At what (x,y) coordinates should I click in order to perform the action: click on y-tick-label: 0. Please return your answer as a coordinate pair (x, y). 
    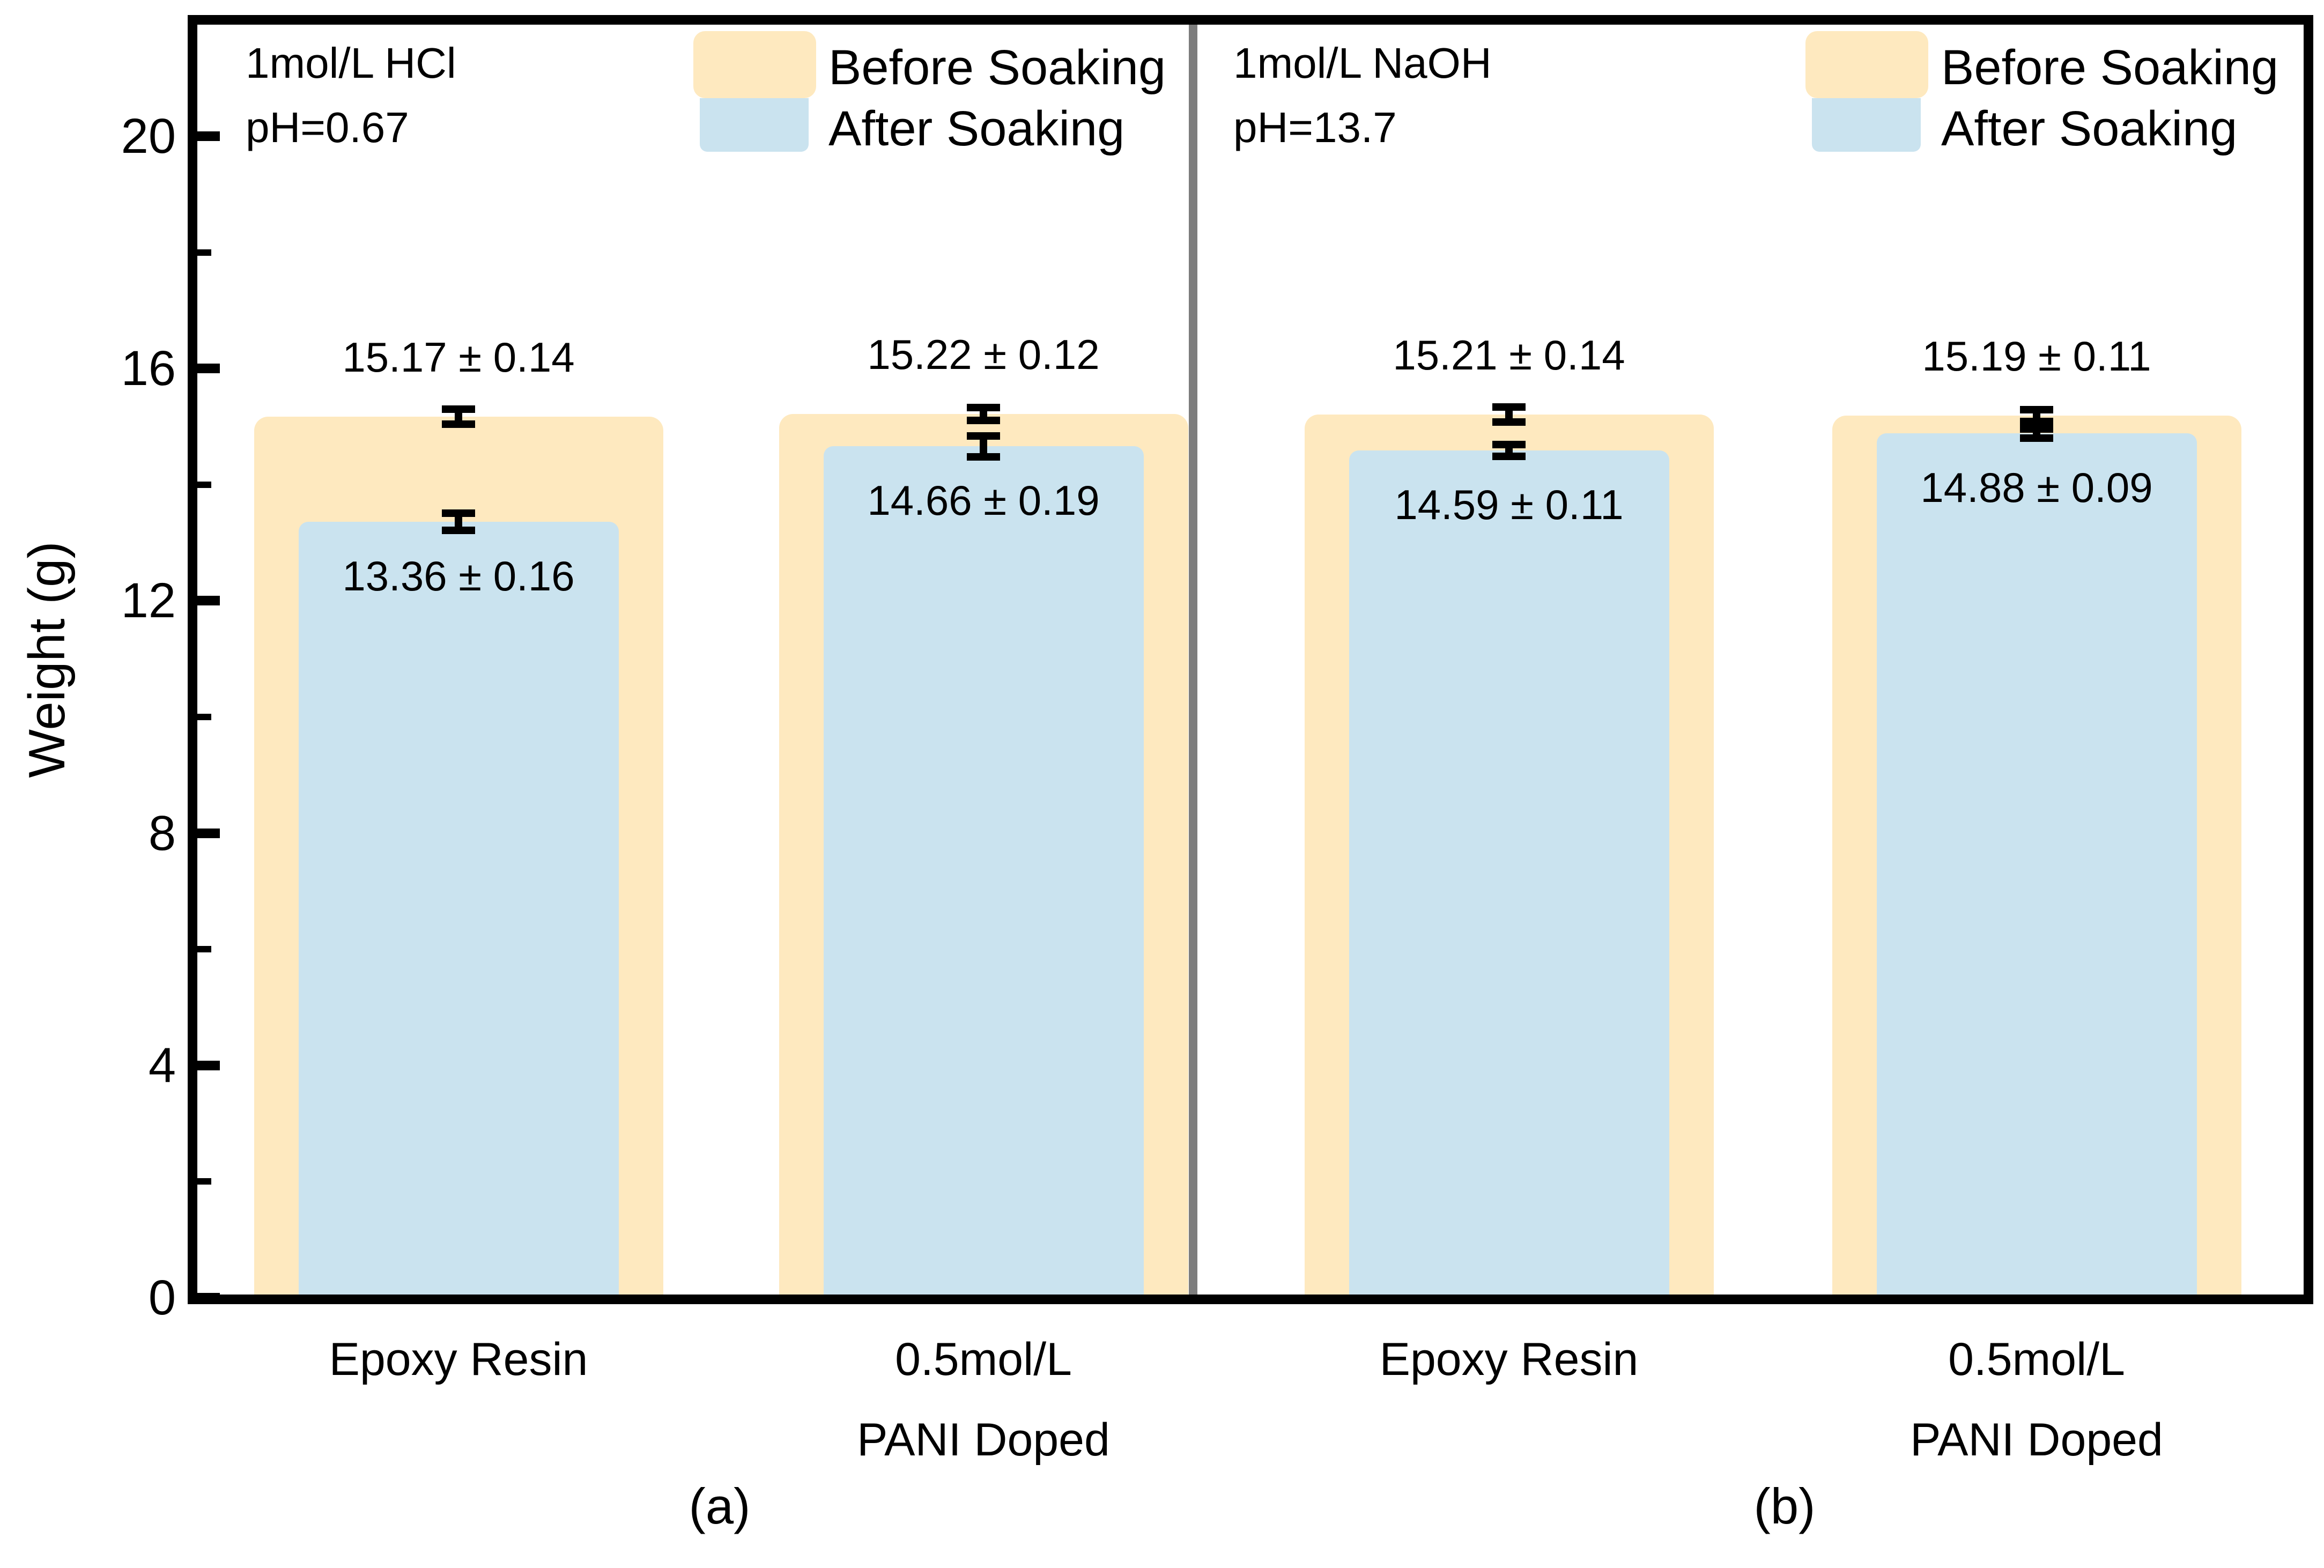
    Looking at the image, I should click on (162, 1297).